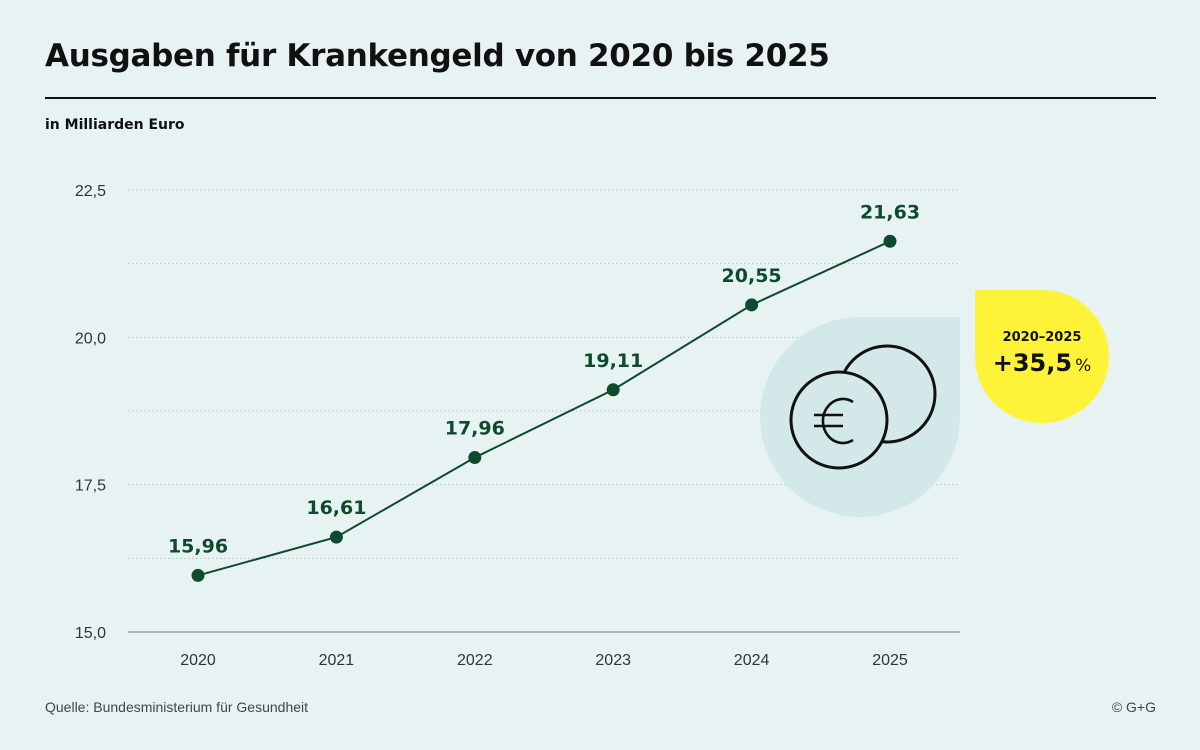 The height and width of the screenshot is (750, 1200). Describe the element at coordinates (613, 660) in the screenshot. I see `x-tick-label: 2023` at that location.